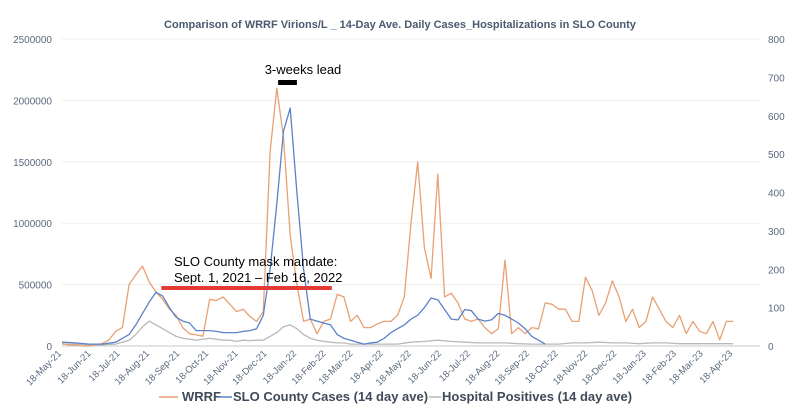 This screenshot has height=417, width=800. I want to click on left-axis: 0 500000 1000000 1500000 2000000 2500000, so click(32, 194).